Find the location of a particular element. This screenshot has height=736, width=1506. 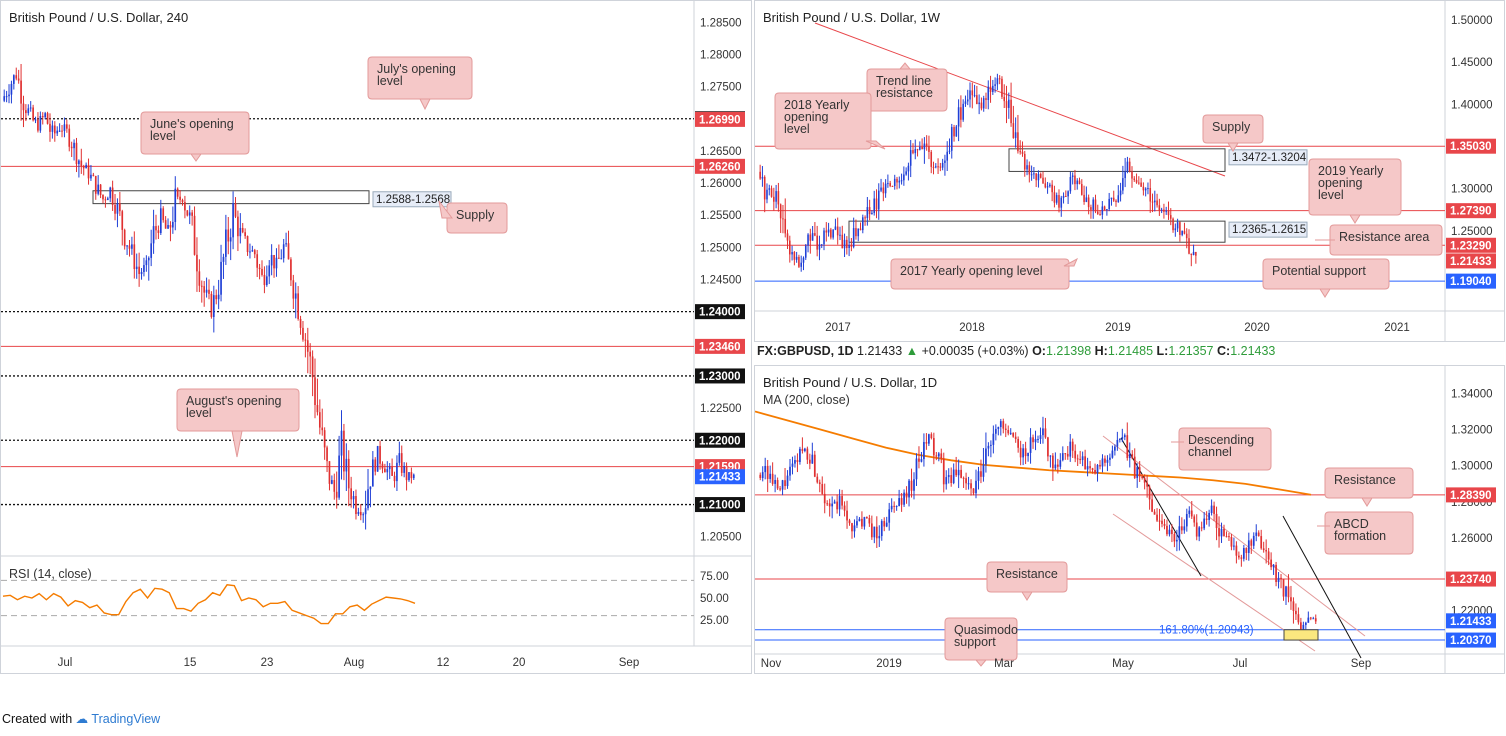

h4-ytick-1: 1.28000 is located at coordinates (721, 55).